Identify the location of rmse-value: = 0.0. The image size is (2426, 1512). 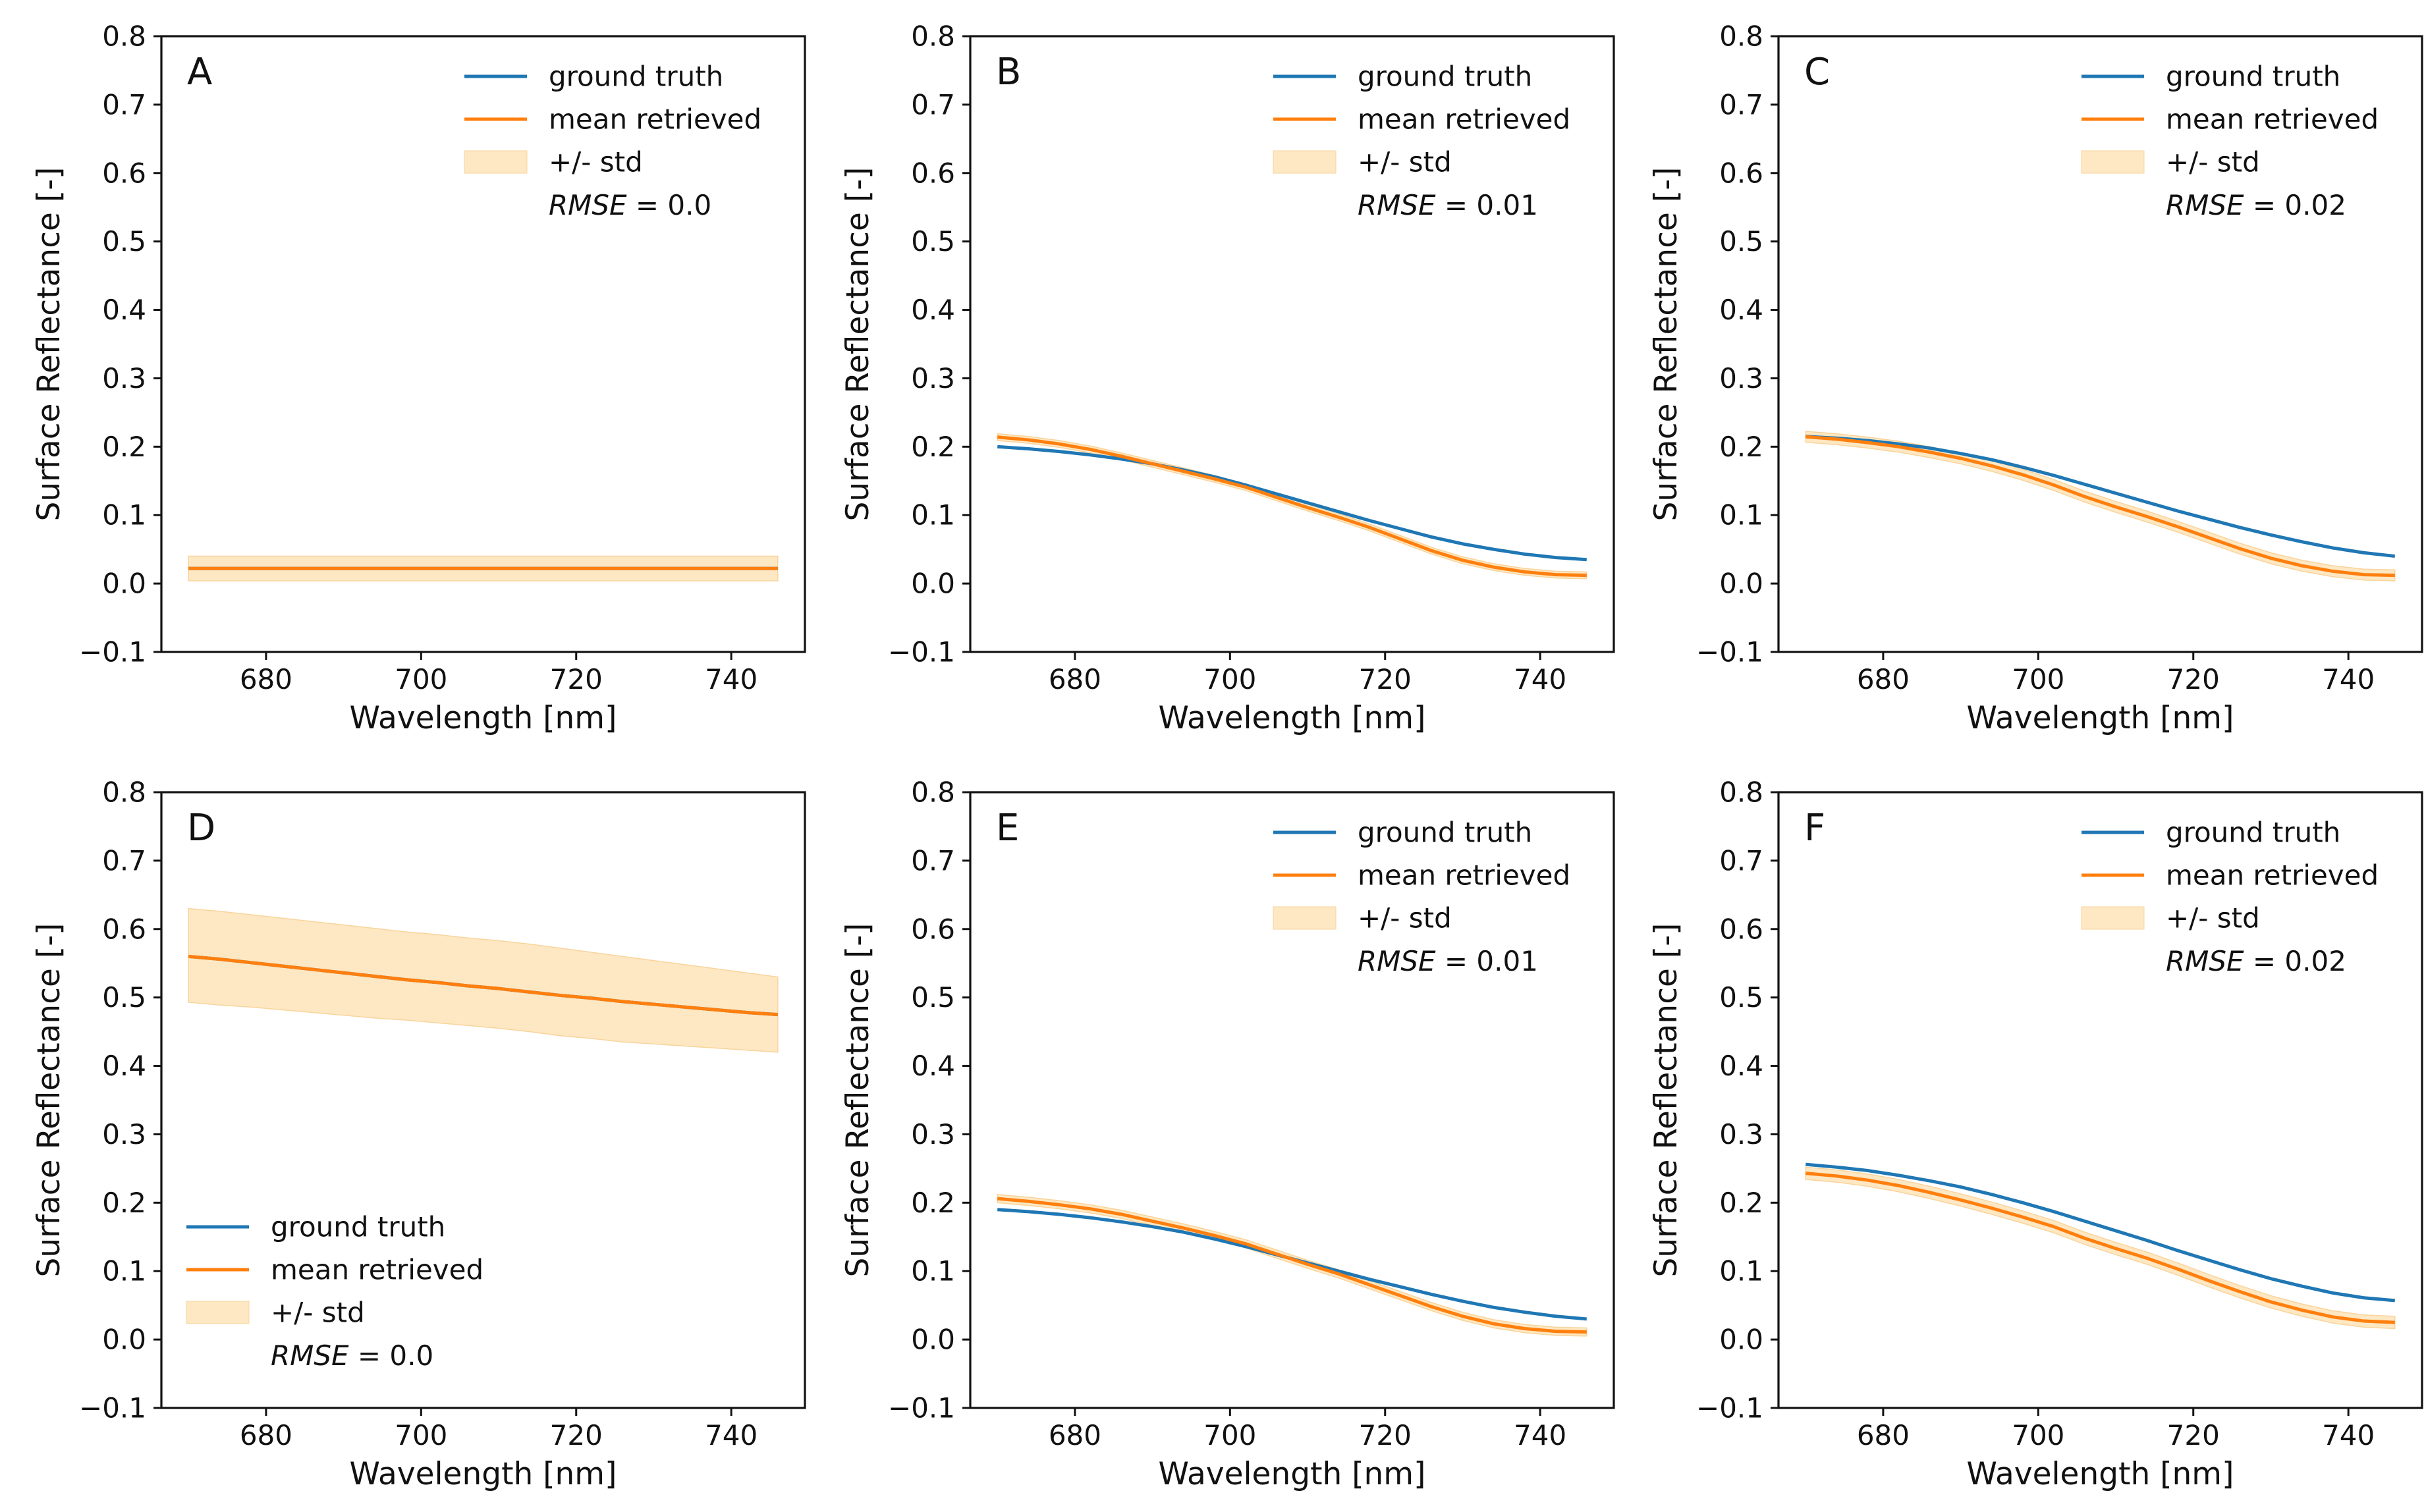
(669, 205).